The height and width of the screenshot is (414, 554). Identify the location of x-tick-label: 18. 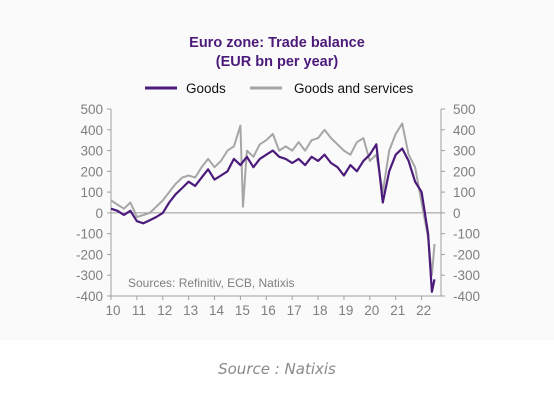
(320, 310).